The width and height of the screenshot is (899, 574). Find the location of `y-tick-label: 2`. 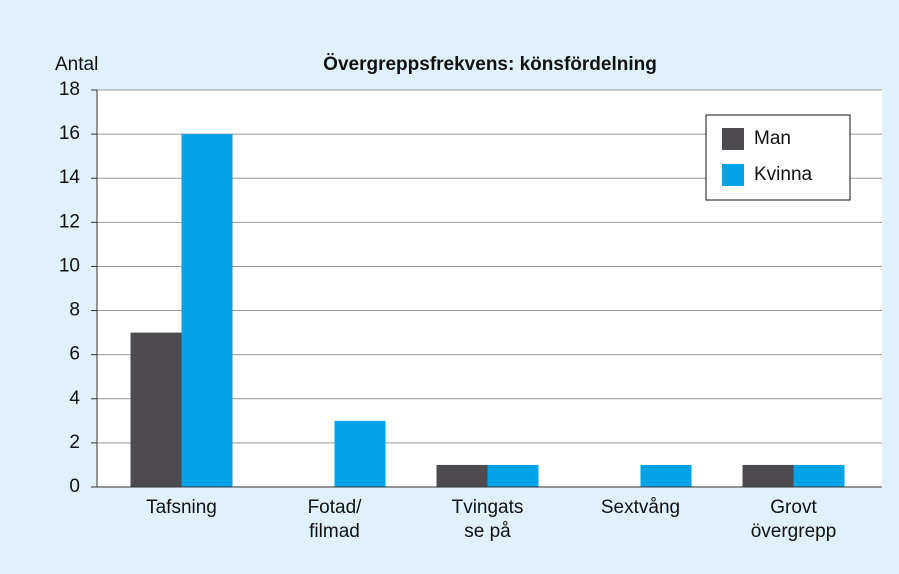

y-tick-label: 2 is located at coordinates (74, 442).